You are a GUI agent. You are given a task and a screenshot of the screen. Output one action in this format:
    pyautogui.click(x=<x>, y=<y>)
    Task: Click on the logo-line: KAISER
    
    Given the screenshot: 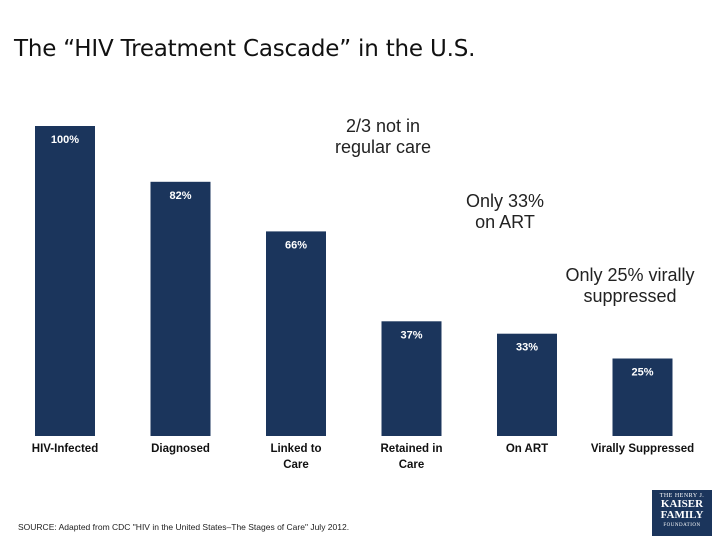 What is the action you would take?
    pyautogui.click(x=682, y=504)
    